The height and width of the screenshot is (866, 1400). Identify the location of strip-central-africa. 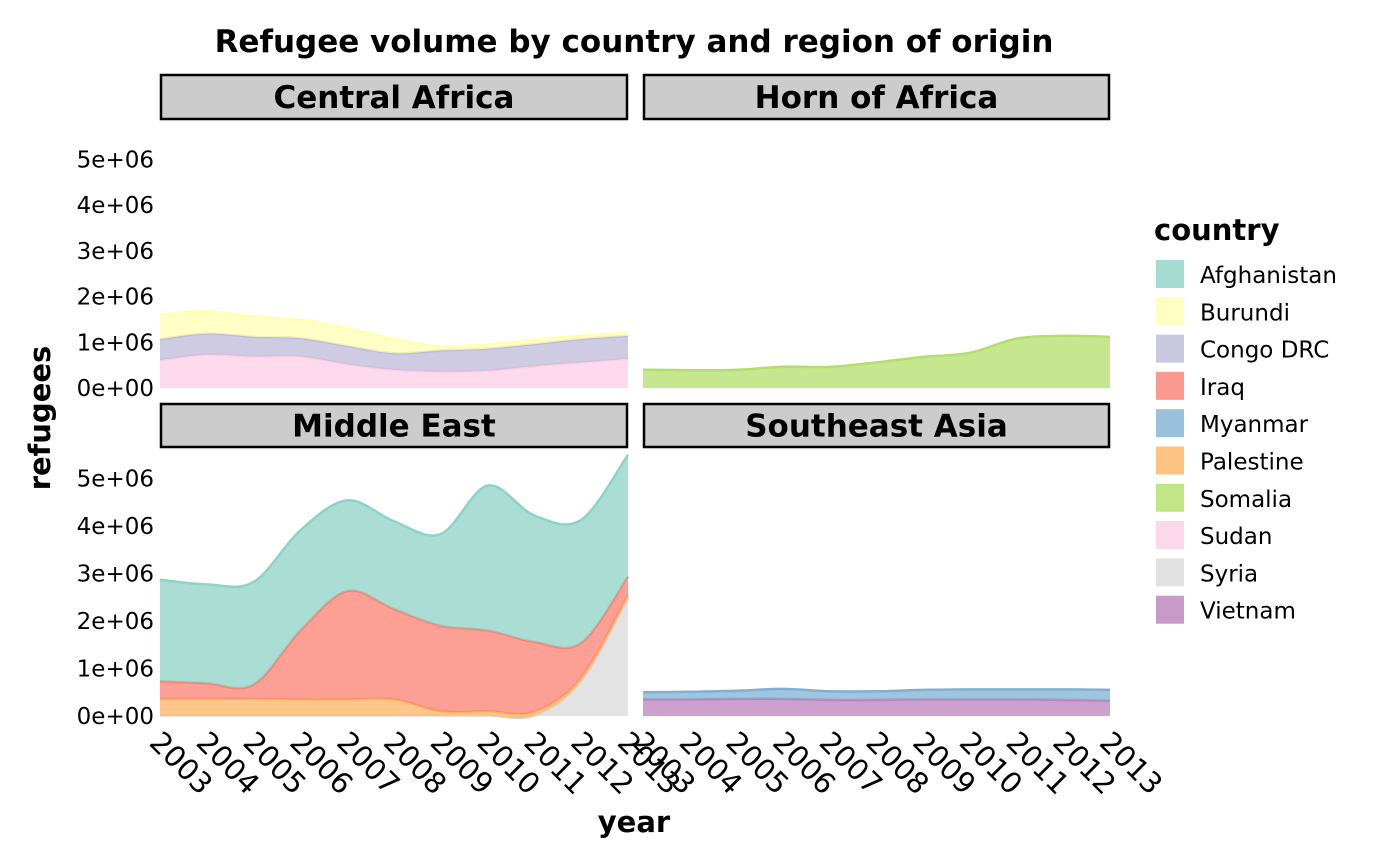
(394, 97).